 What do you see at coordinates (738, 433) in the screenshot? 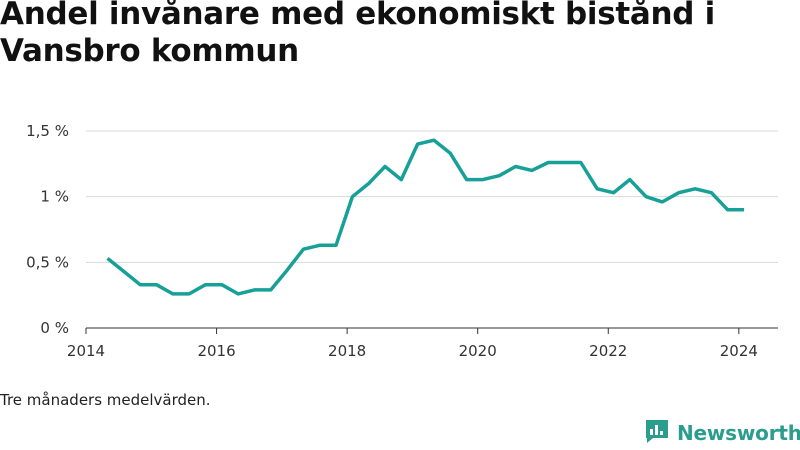
I see `brand-name: Newsworthy` at bounding box center [738, 433].